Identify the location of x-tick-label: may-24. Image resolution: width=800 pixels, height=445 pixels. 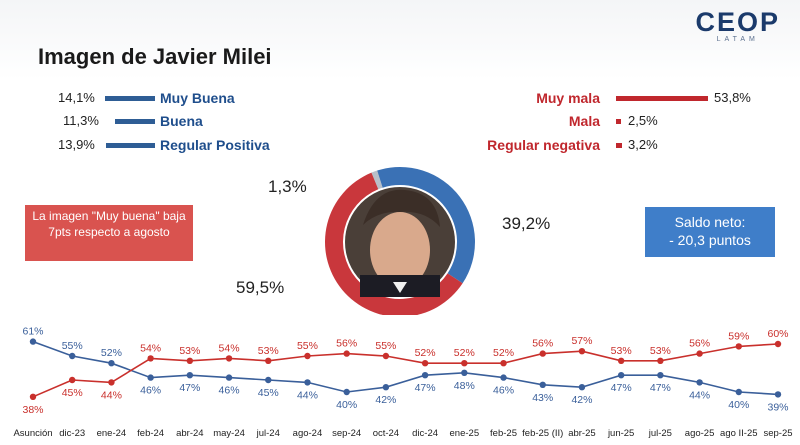
(229, 433).